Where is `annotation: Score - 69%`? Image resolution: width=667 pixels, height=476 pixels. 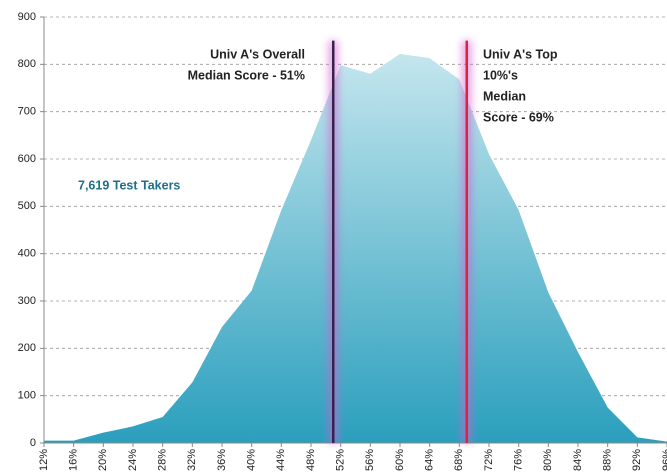 annotation: Score - 69% is located at coordinates (518, 117).